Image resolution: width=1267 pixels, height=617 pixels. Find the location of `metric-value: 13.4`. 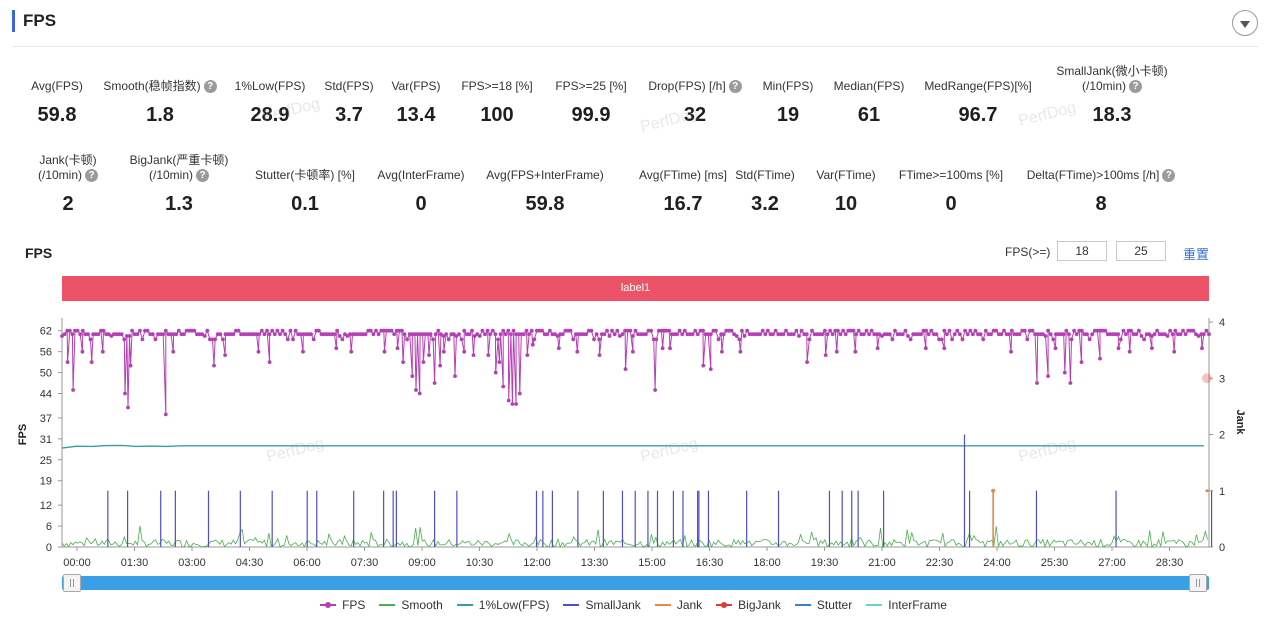

metric-value: 13.4 is located at coordinates (416, 115).